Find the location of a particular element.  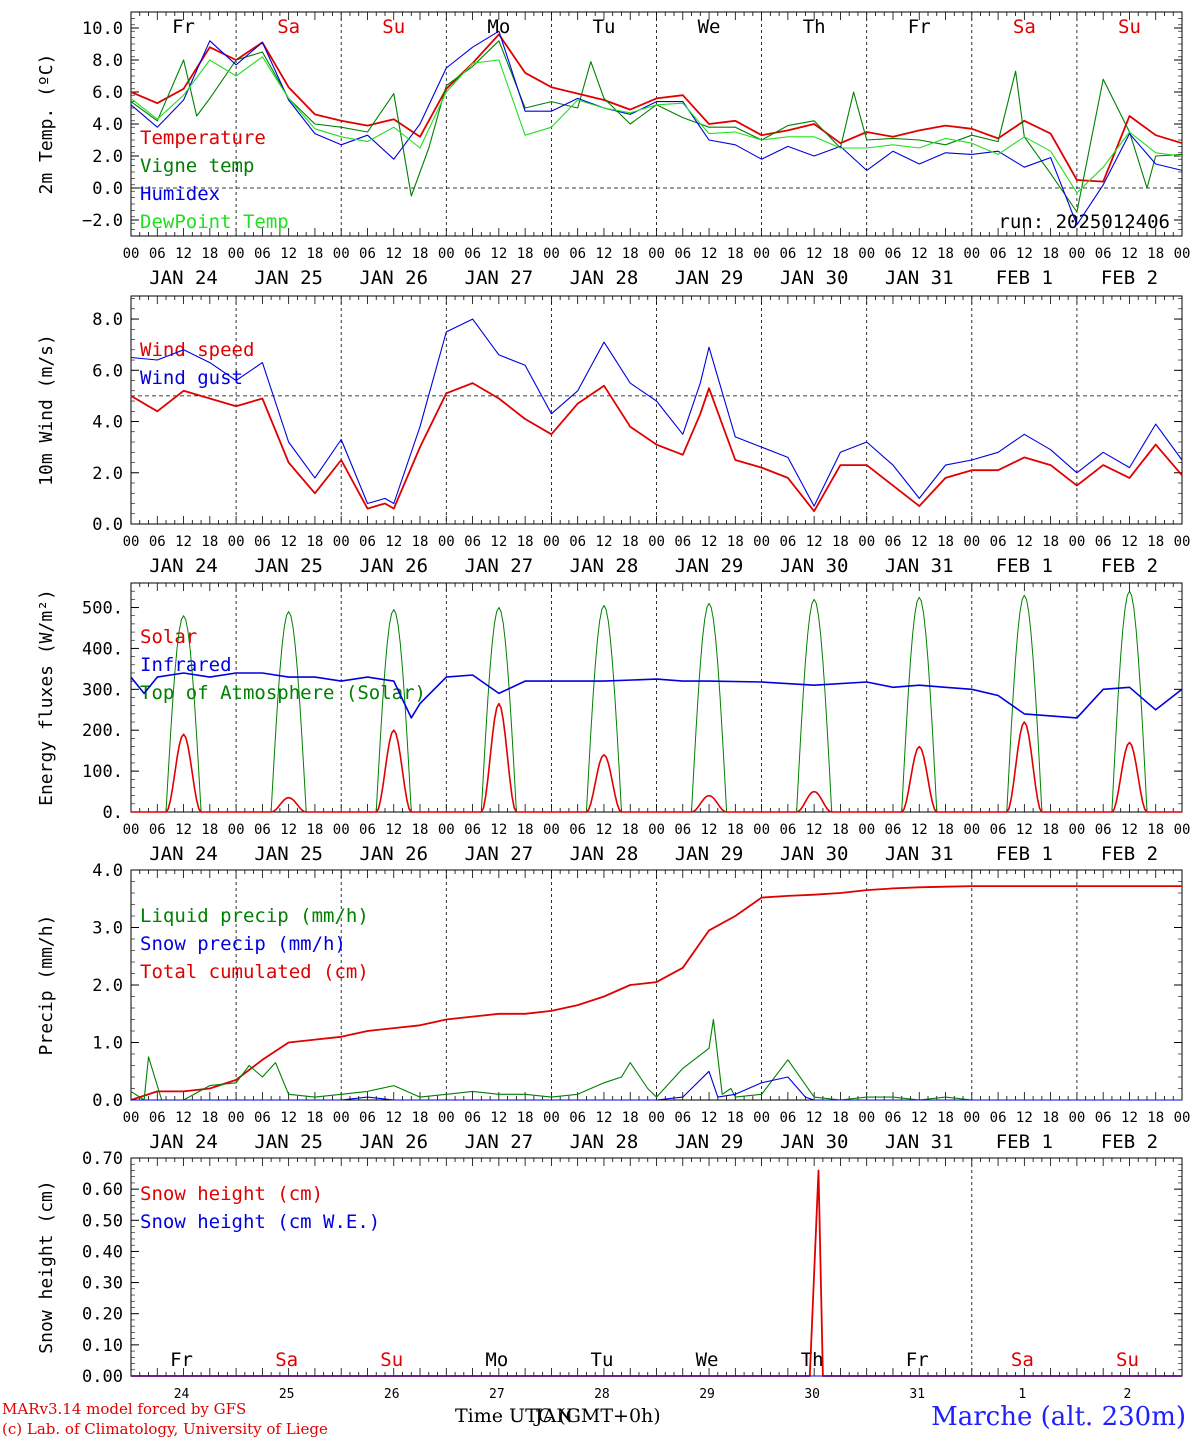

weekday-label: Fr is located at coordinates (183, 27).